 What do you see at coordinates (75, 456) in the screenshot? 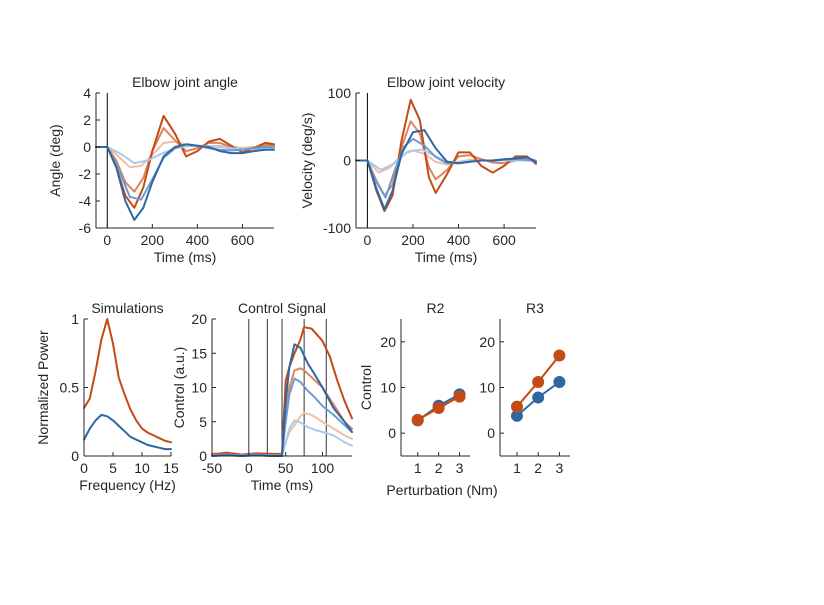
I see `simulations-ytick-label-0: 0` at bounding box center [75, 456].